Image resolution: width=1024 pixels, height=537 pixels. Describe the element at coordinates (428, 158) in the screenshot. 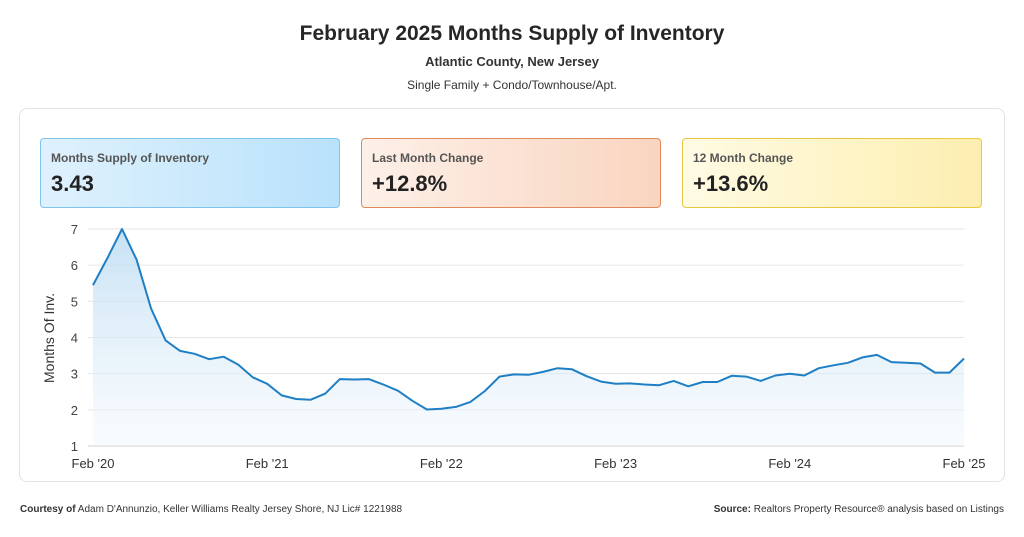

I see `last-month-change-label: Last Month Change` at that location.